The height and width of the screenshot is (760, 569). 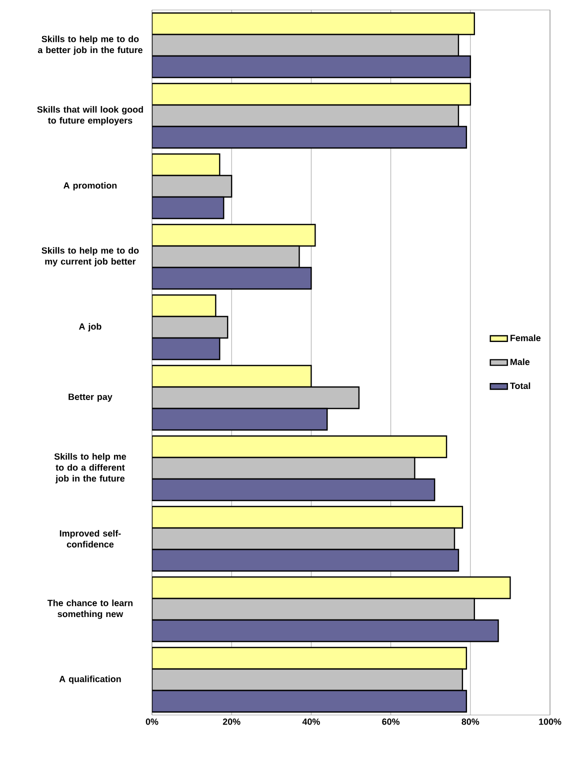 What do you see at coordinates (90, 468) in the screenshot?
I see `y-tick-label: Skills to help me to do a different job in the future` at bounding box center [90, 468].